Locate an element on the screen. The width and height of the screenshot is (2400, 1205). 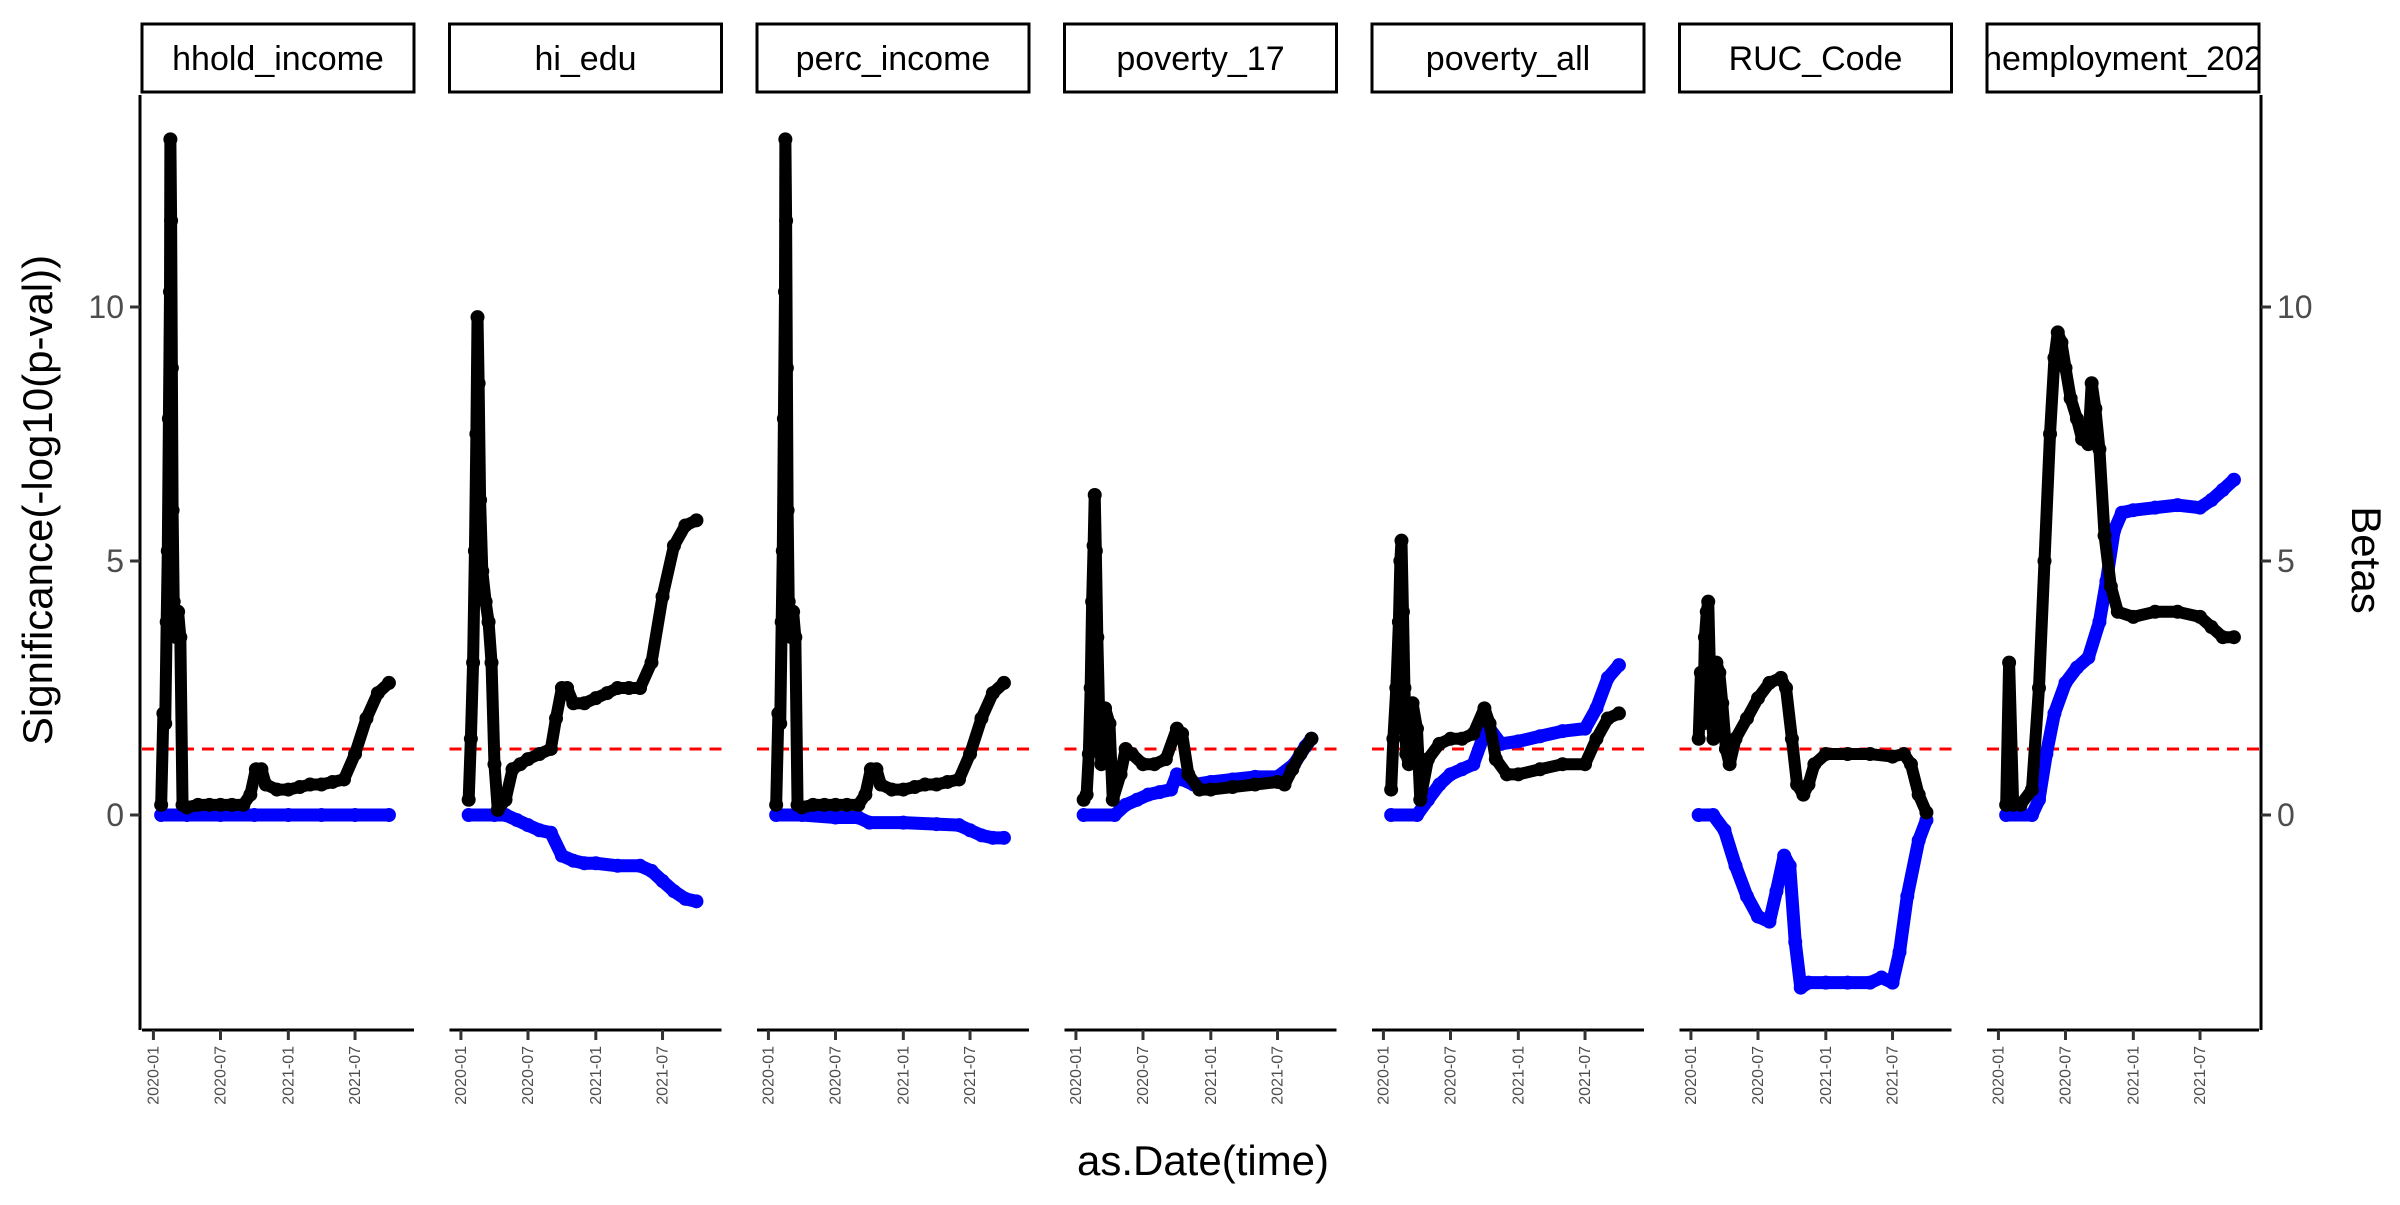
x-tick-label: 2021-01 is located at coordinates (1826, 1075).